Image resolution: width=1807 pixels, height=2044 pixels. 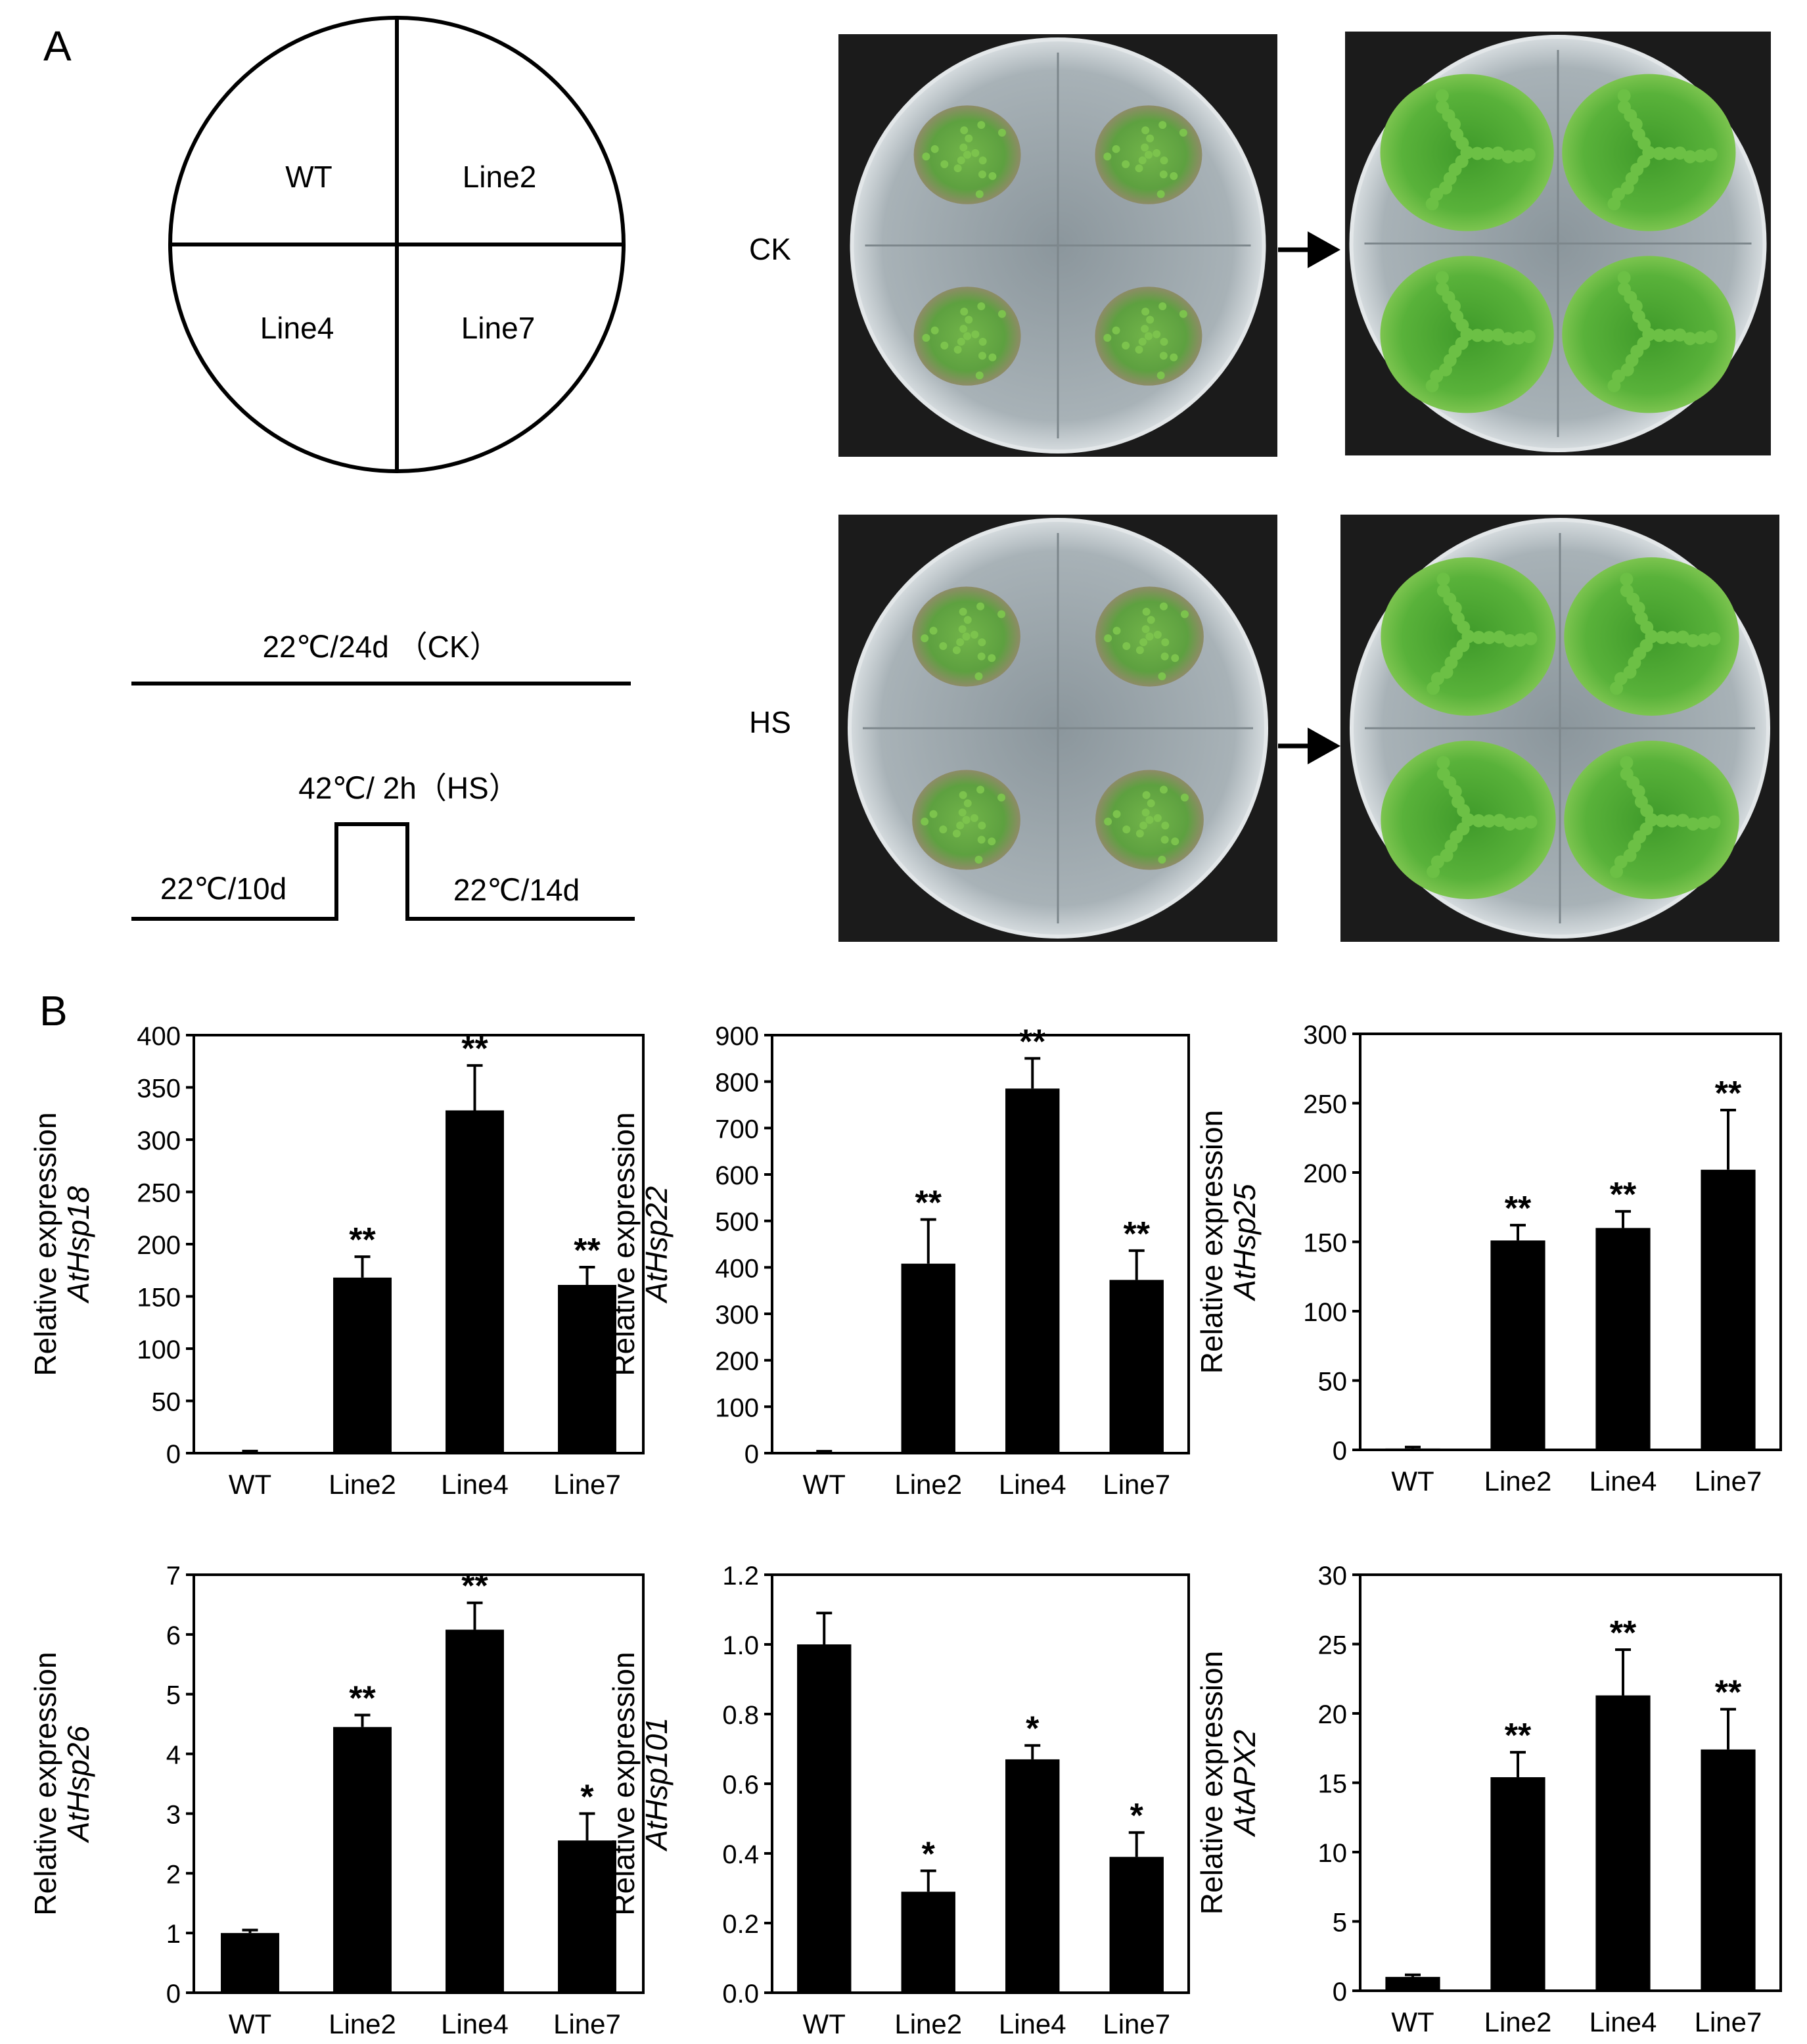 What do you see at coordinates (1325, 1313) in the screenshot?
I see `y-tick-label: 100` at bounding box center [1325, 1313].